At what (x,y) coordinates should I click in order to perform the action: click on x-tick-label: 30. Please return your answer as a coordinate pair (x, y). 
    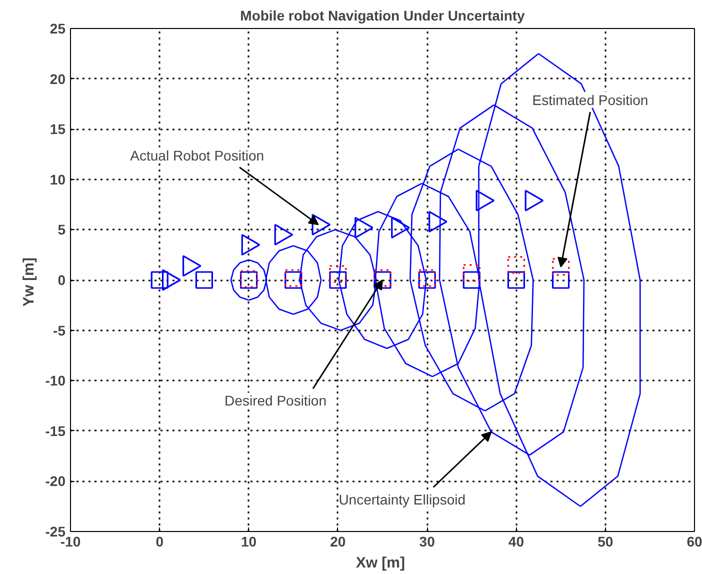
    Looking at the image, I should click on (427, 542).